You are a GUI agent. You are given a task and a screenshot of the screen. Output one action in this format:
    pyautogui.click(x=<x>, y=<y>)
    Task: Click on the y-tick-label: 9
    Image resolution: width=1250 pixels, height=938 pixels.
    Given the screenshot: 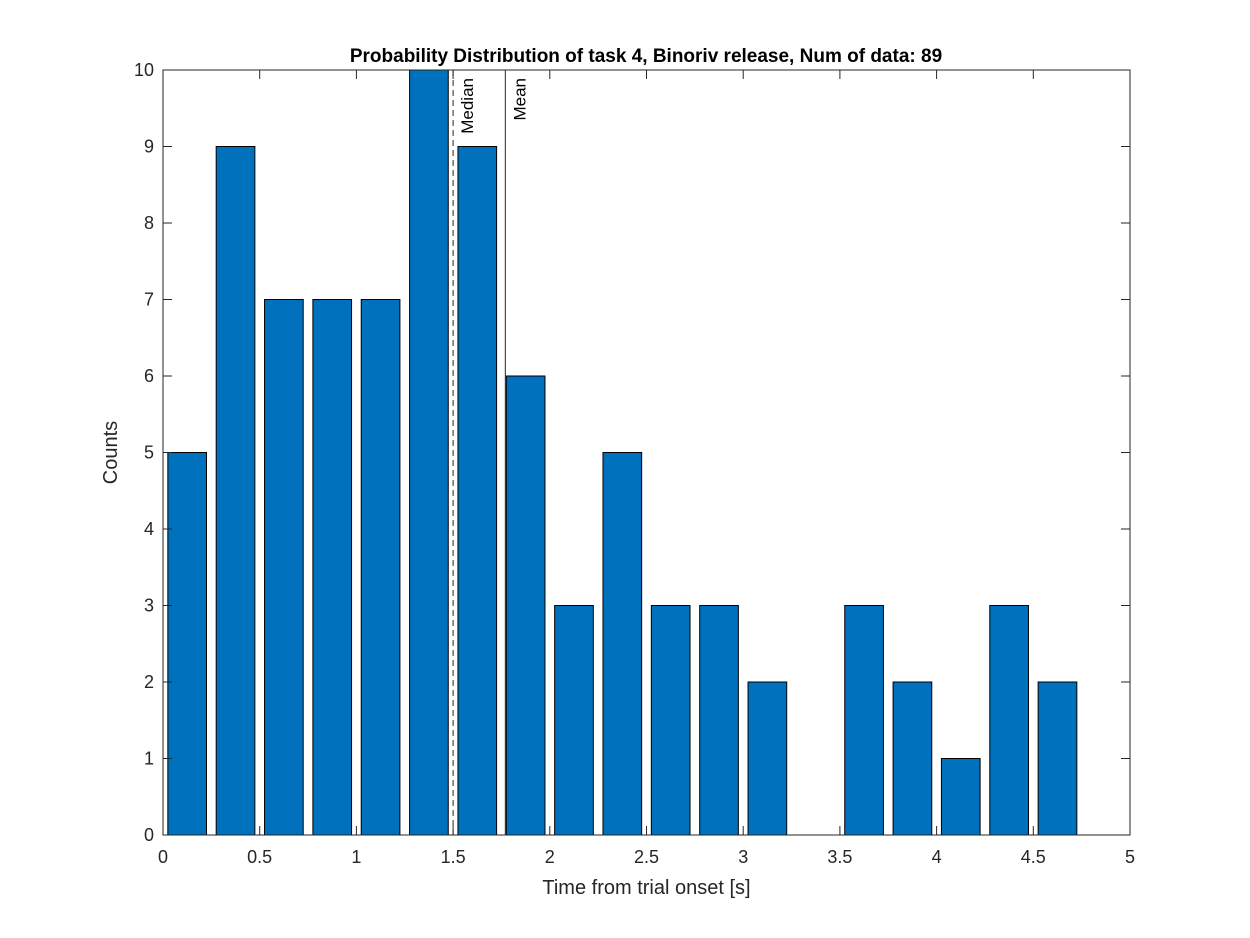 What is the action you would take?
    pyautogui.click(x=149, y=147)
    